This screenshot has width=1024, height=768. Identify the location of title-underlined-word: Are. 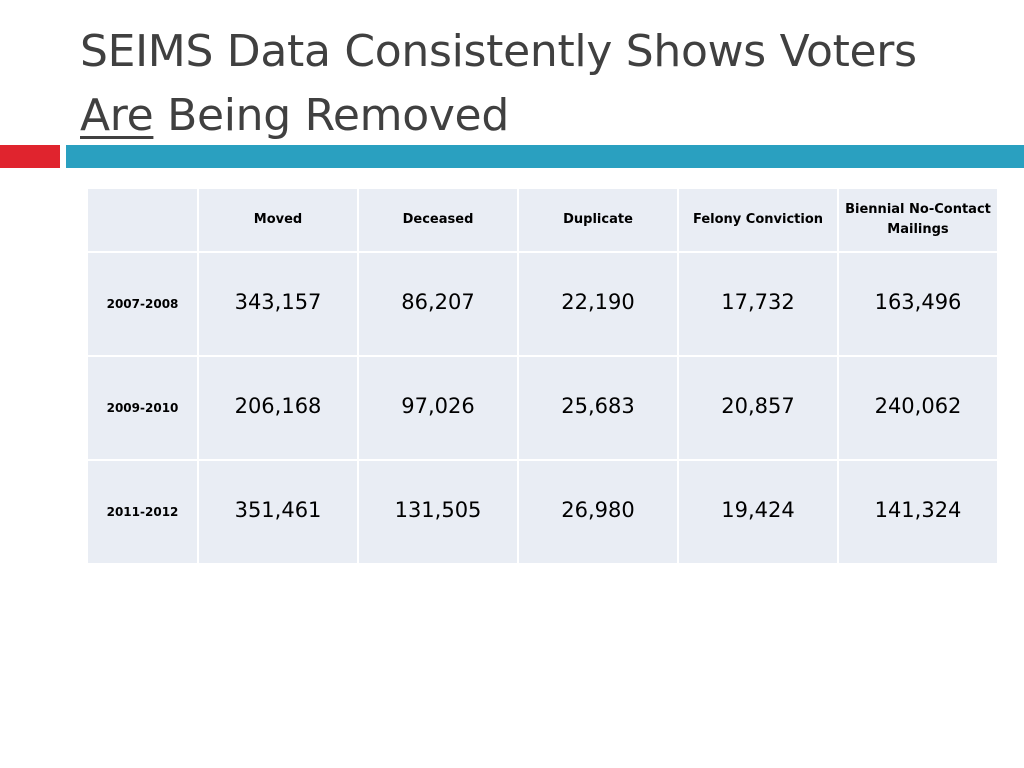
(117, 115).